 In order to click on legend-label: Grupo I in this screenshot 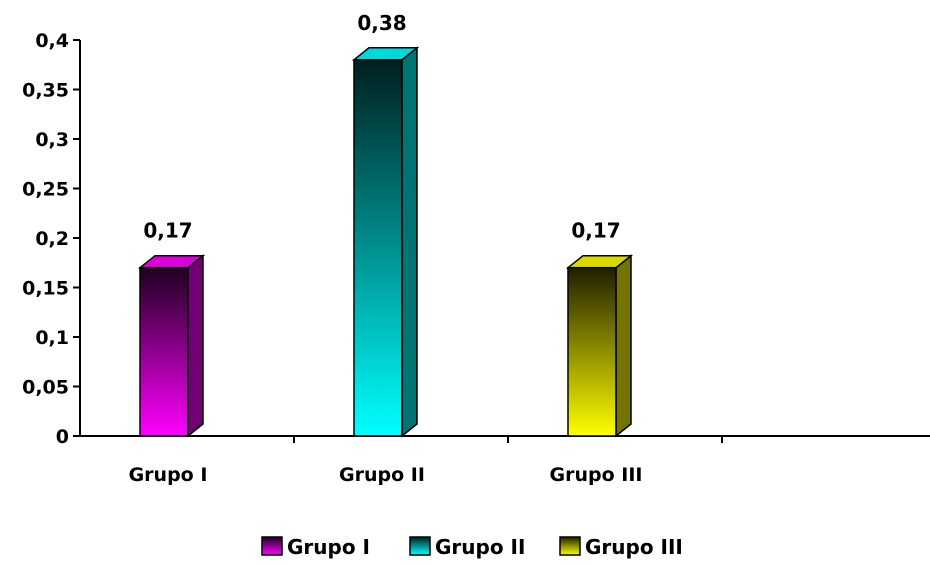, I will do `click(328, 547)`.